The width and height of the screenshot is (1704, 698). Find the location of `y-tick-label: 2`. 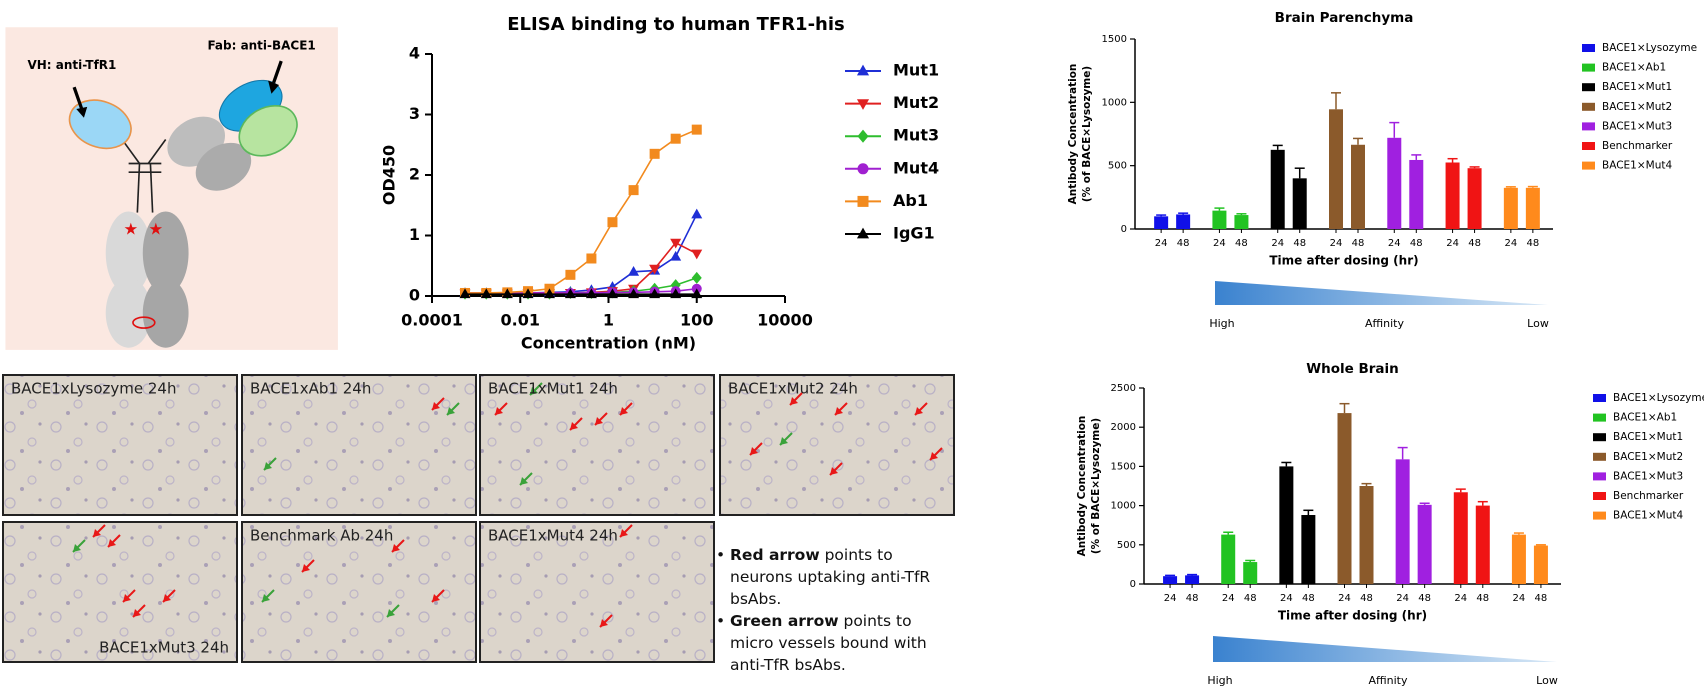

y-tick-label: 2 is located at coordinates (414, 174).